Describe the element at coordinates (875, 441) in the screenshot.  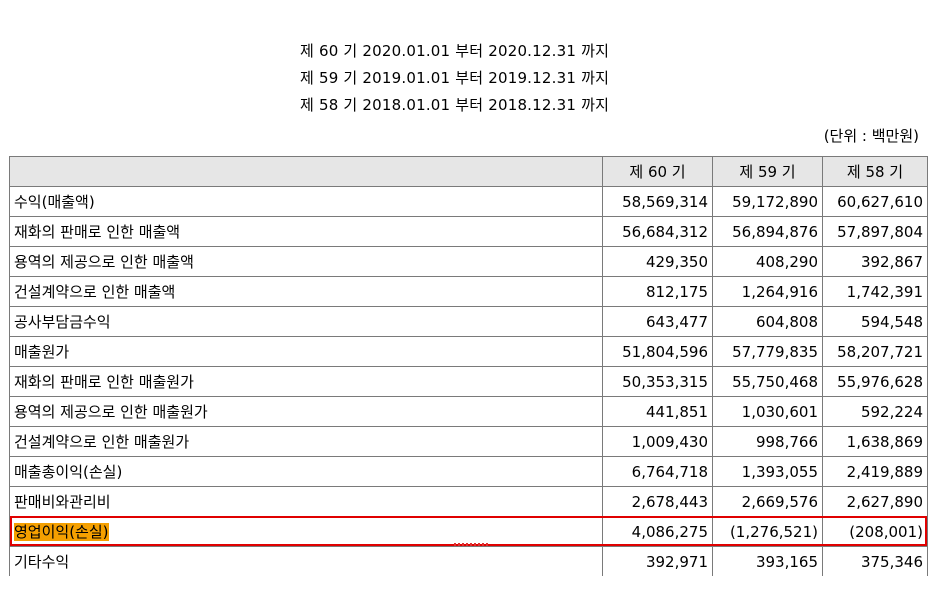
I see `value-58: 1,638,869` at that location.